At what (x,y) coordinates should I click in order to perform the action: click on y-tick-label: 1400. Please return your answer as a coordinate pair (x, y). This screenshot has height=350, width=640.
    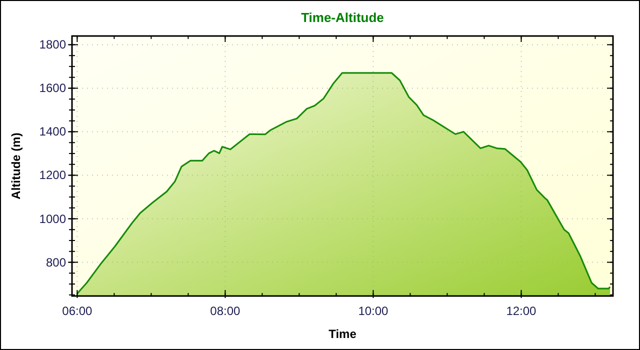
    Looking at the image, I should click on (52, 131).